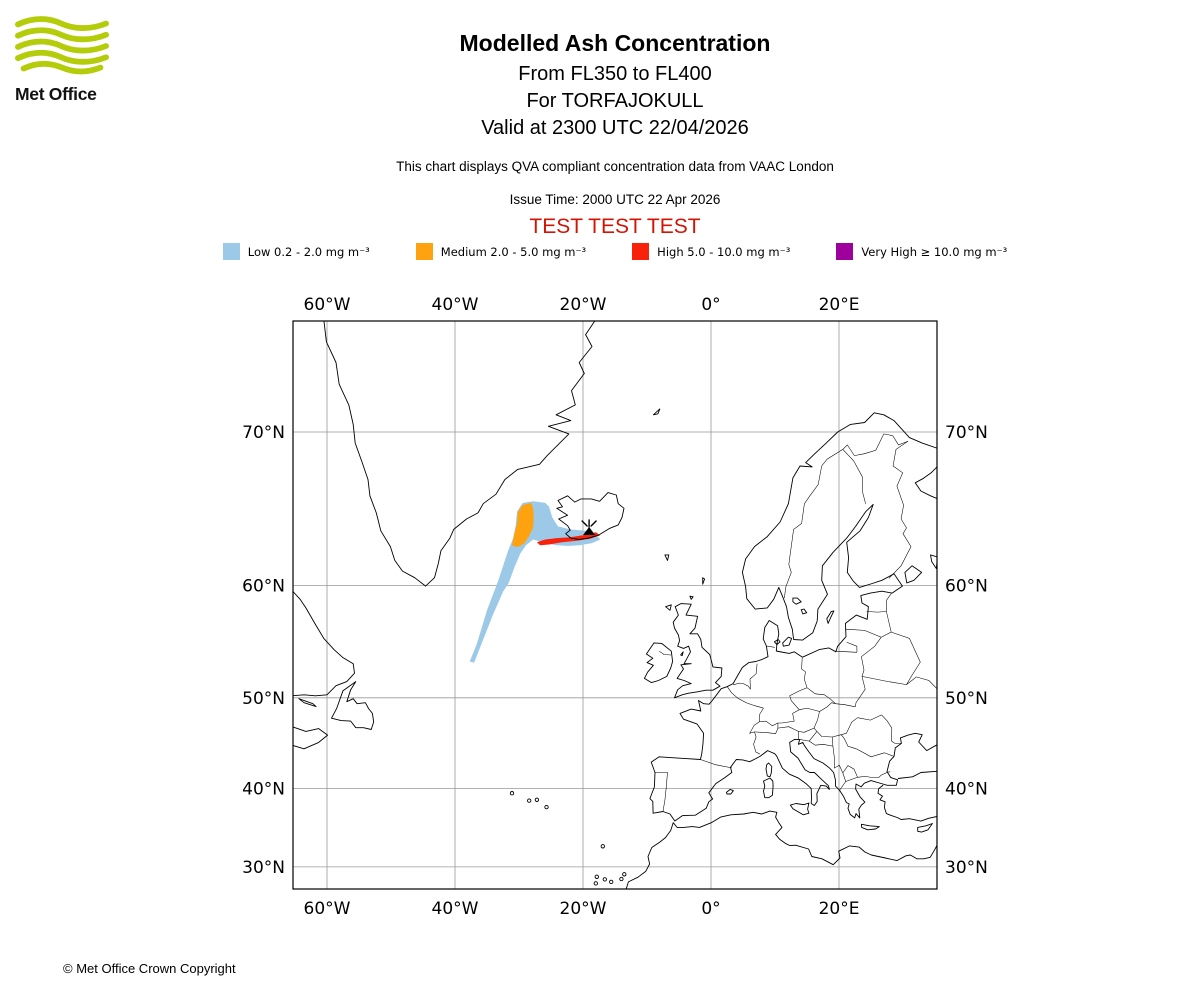 The height and width of the screenshot is (1000, 1200). I want to click on subtitle-valid-time: Valid at 2300 UTC 22/04/2026, so click(615, 128).